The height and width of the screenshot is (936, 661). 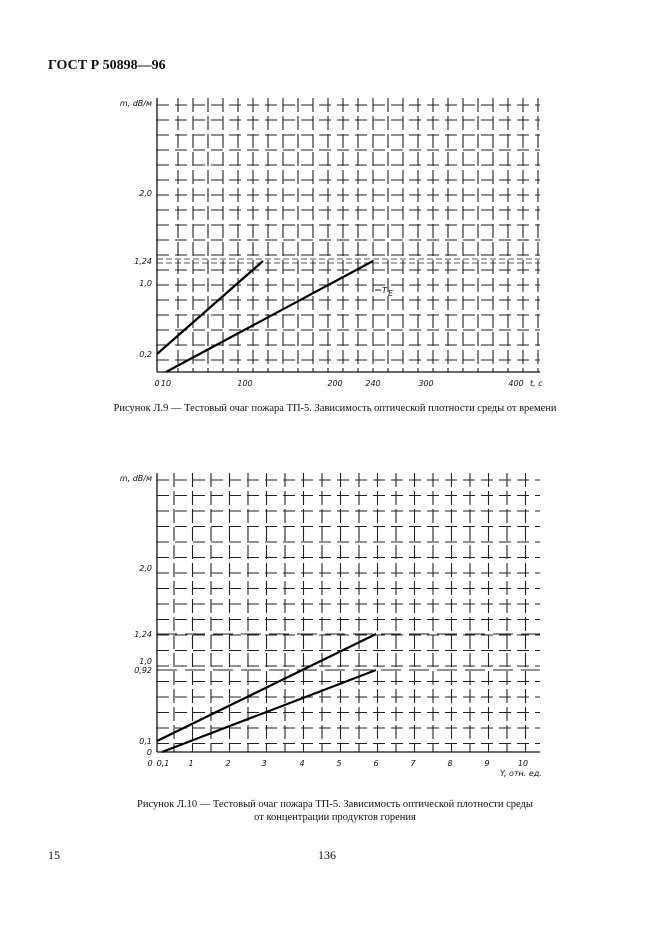 What do you see at coordinates (143, 634) in the screenshot?
I see `chart2-y-tick-label: 1,24` at bounding box center [143, 634].